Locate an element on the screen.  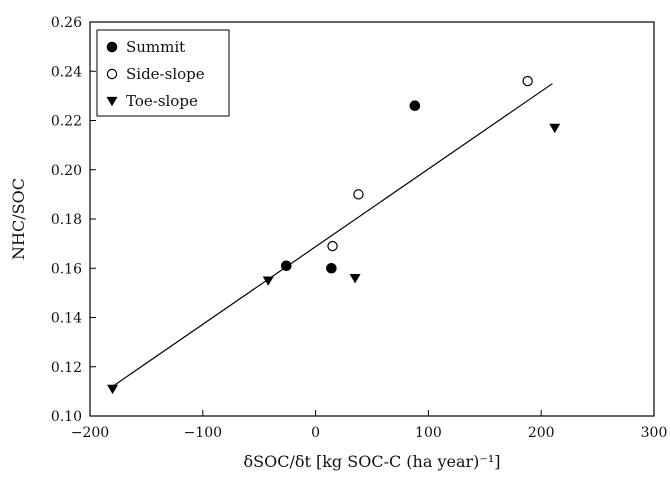
y-tick-label: 0.10 is located at coordinates (66, 417).